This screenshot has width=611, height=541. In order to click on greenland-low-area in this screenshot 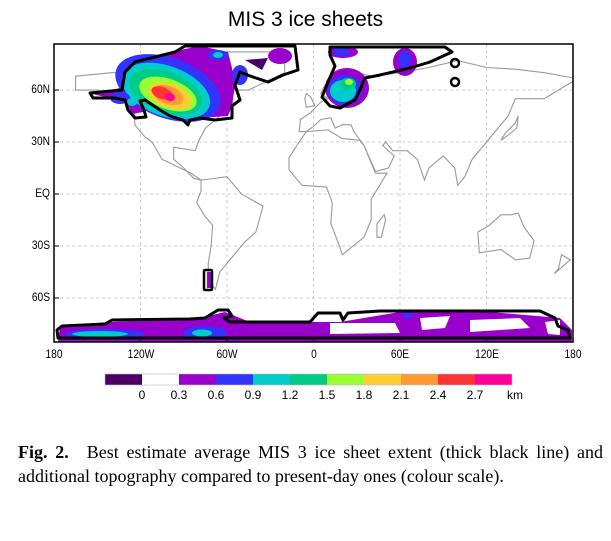, I will do `click(256, 64)`.